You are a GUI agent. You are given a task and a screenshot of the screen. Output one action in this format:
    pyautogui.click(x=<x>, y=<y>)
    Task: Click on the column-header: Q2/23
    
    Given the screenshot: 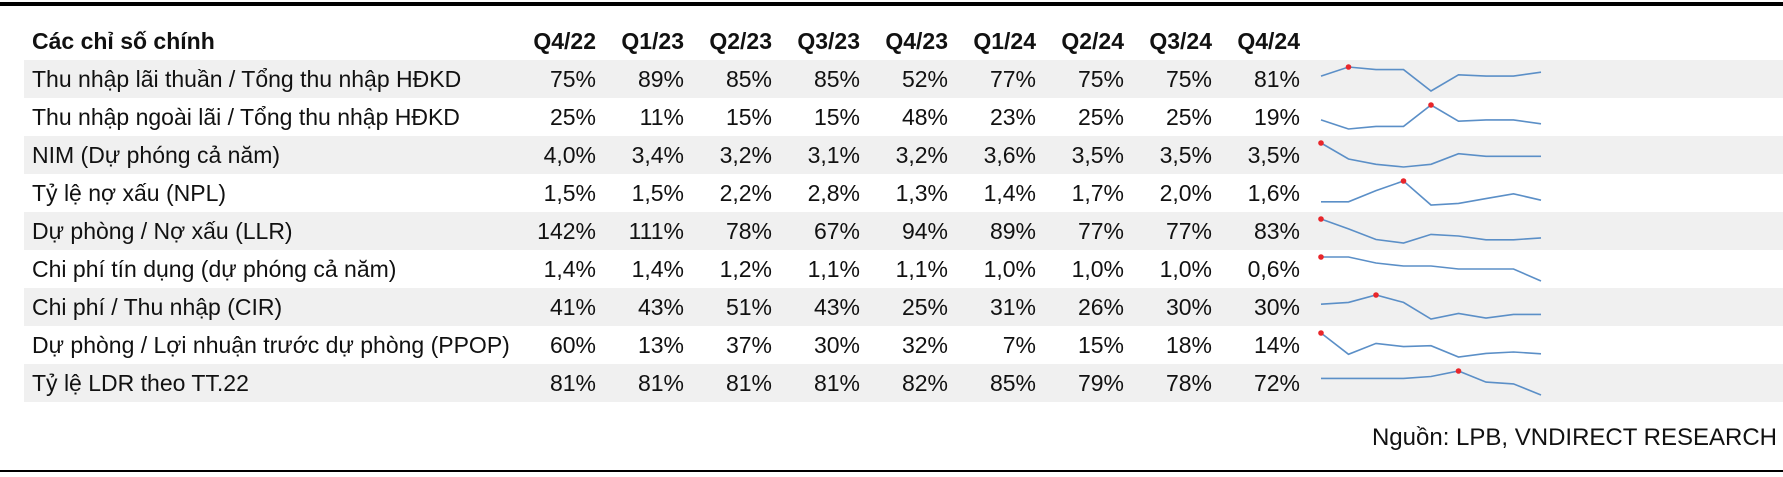 What is the action you would take?
    pyautogui.click(x=740, y=40)
    